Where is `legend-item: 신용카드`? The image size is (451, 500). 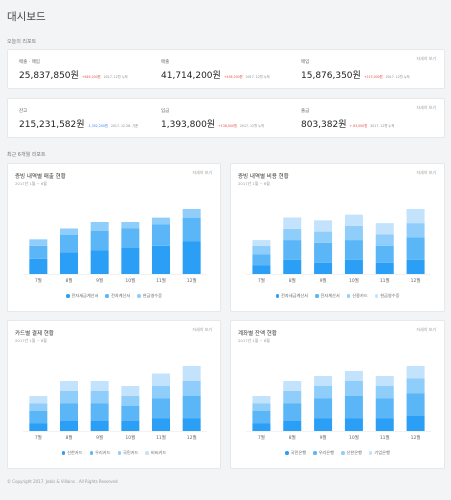
legend-item: 신용카드 is located at coordinates (357, 296).